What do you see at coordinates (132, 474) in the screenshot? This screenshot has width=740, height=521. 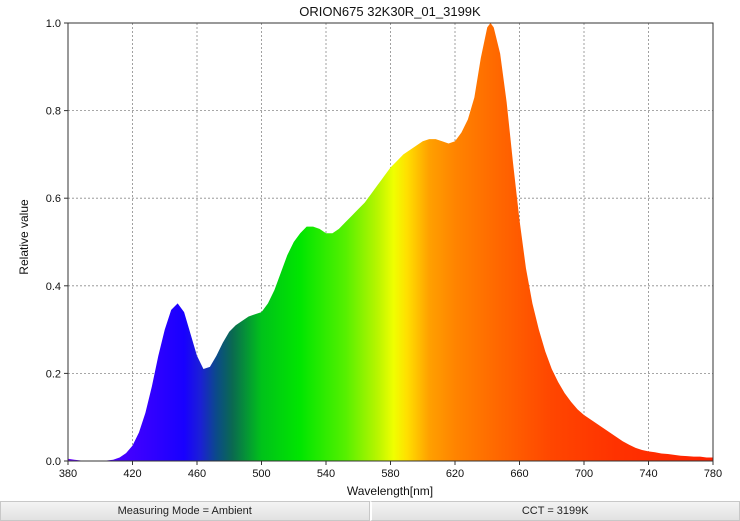 I see `x-tick-label: 420` at bounding box center [132, 474].